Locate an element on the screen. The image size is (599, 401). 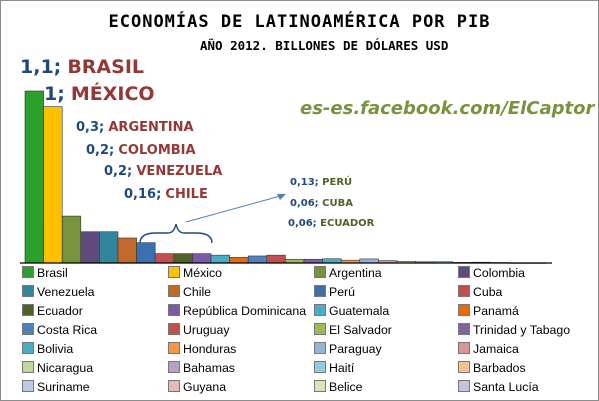
legend-label: Barbados is located at coordinates (499, 368).